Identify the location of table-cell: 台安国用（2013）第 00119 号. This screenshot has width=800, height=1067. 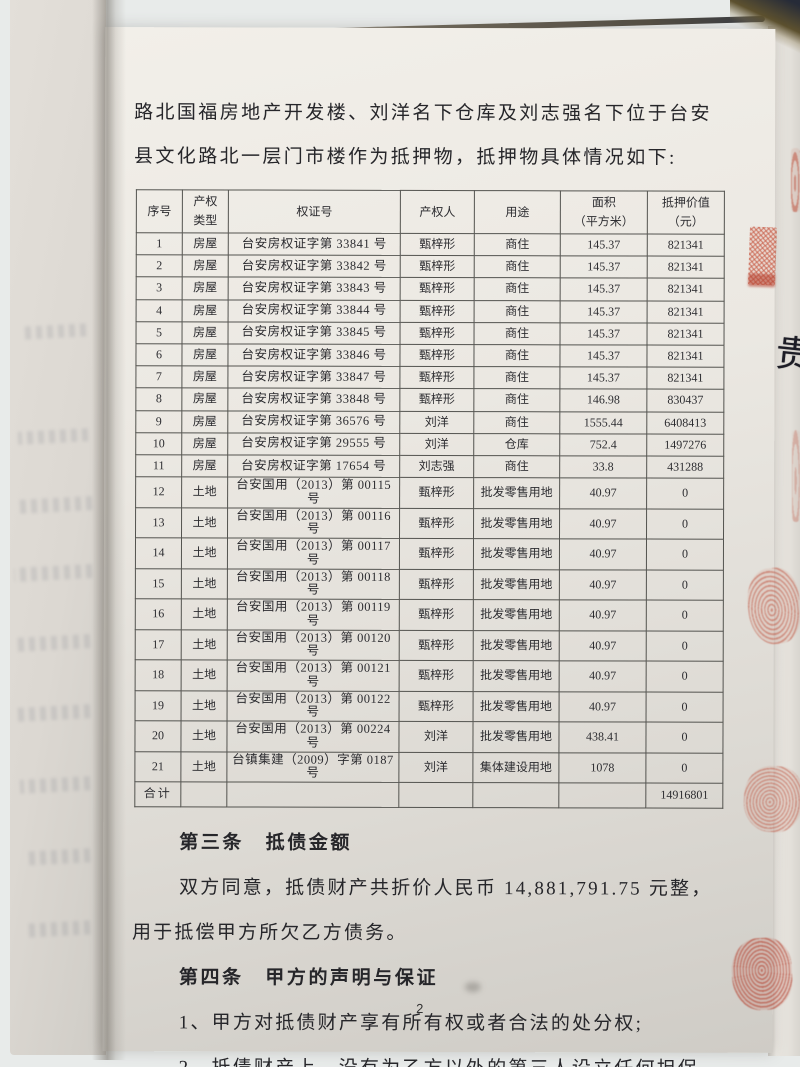
(313, 614).